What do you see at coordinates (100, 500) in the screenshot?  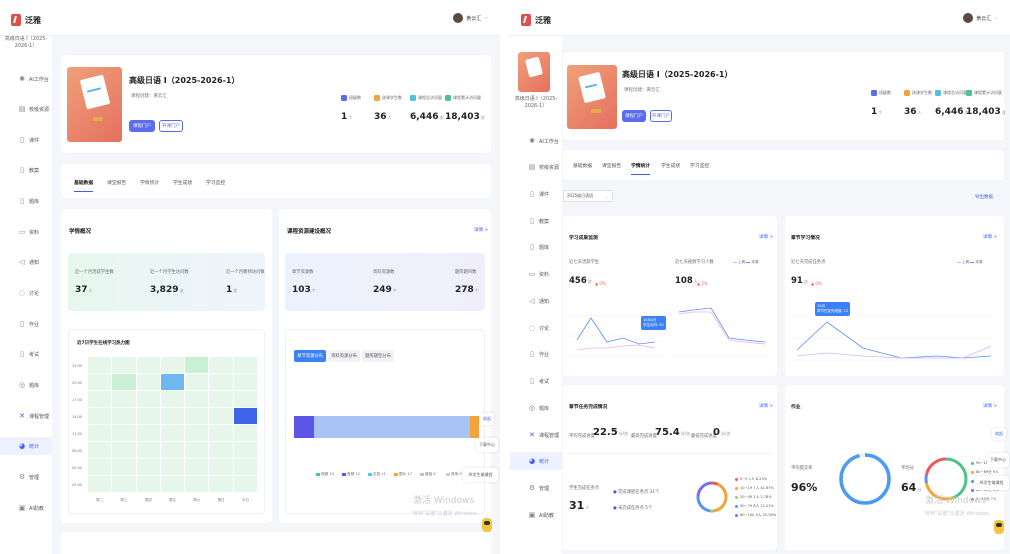 I see `heatmap-x-label: 周二` at bounding box center [100, 500].